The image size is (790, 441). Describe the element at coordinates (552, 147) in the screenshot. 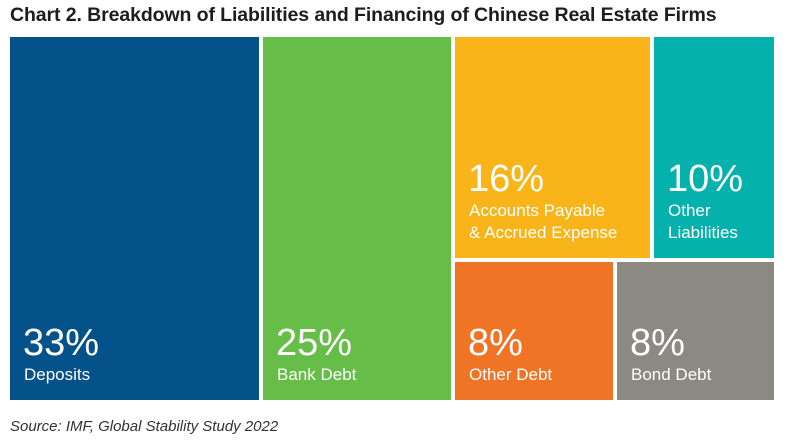

I see `tile-accounts-payable: 16% Accounts Payable & Accrued Expense` at that location.